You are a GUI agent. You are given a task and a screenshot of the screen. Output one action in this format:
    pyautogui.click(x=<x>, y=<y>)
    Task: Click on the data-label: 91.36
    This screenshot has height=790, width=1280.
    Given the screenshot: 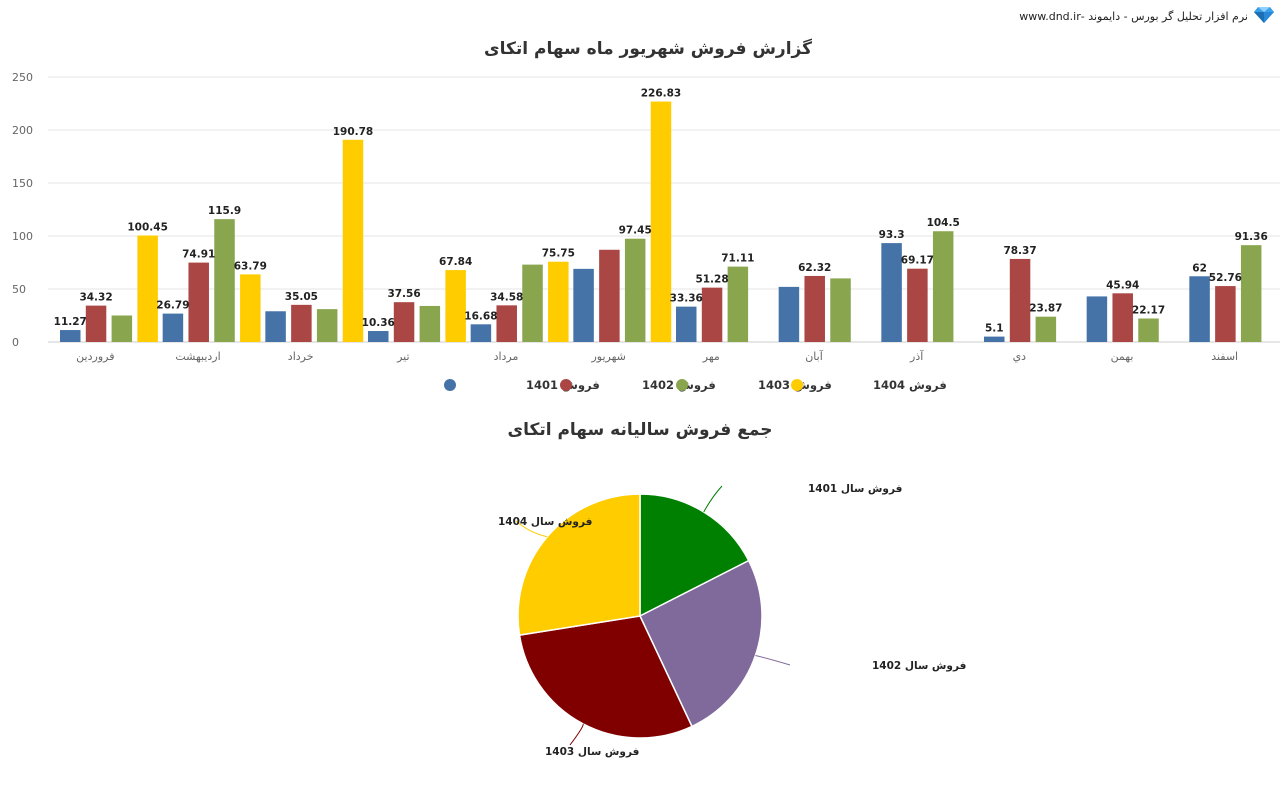 What is the action you would take?
    pyautogui.click(x=1251, y=237)
    